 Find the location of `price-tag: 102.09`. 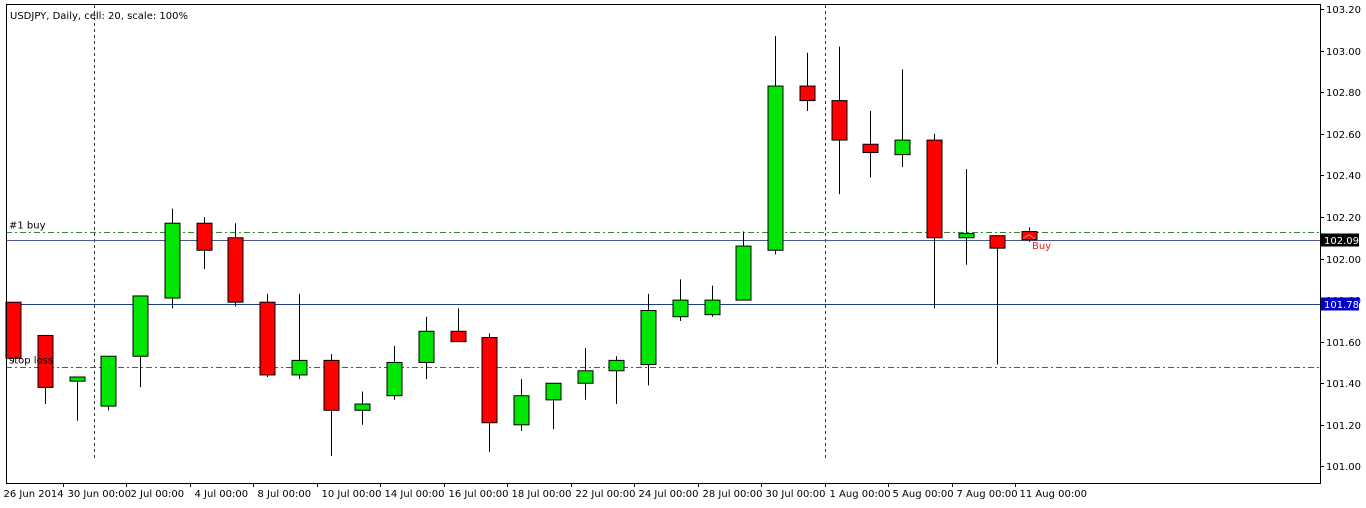

price-tag: 102.09 is located at coordinates (1340, 240).